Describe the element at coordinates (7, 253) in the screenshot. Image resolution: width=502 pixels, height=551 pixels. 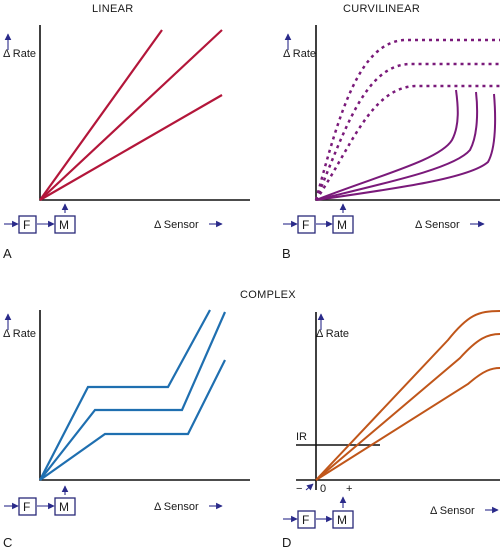
I see `panel-label-a: A` at that location.